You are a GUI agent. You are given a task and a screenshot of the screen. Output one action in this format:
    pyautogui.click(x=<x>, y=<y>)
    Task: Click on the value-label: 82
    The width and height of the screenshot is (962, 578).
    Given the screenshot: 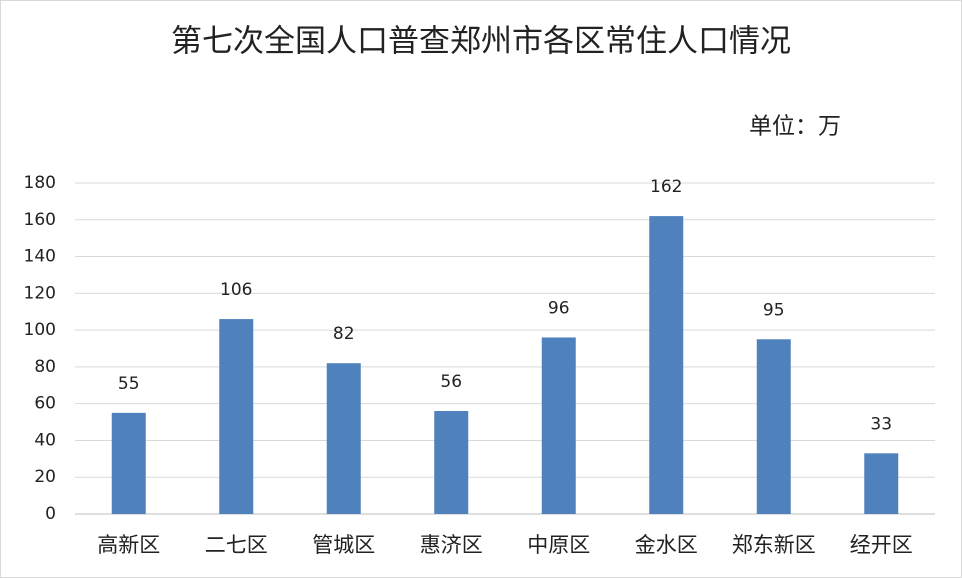 What is the action you would take?
    pyautogui.click(x=344, y=334)
    